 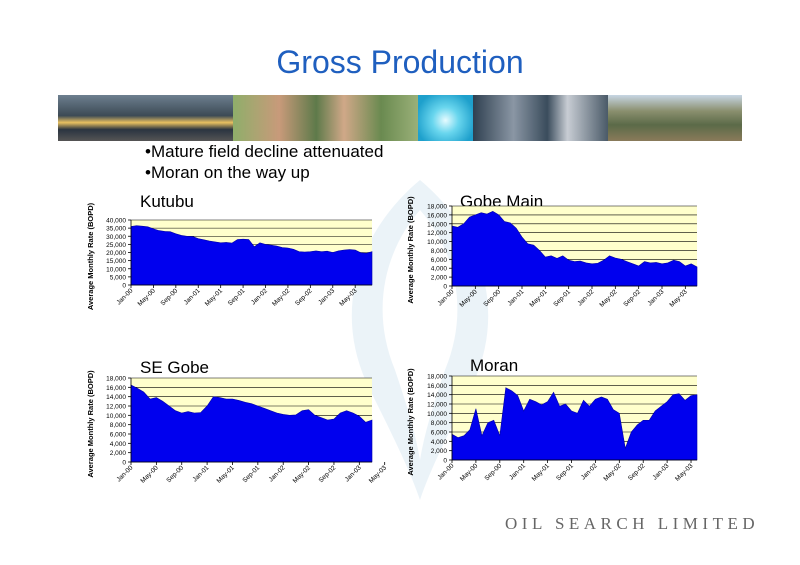 I want to click on y-tick-label: 15,000, so click(x=116, y=261).